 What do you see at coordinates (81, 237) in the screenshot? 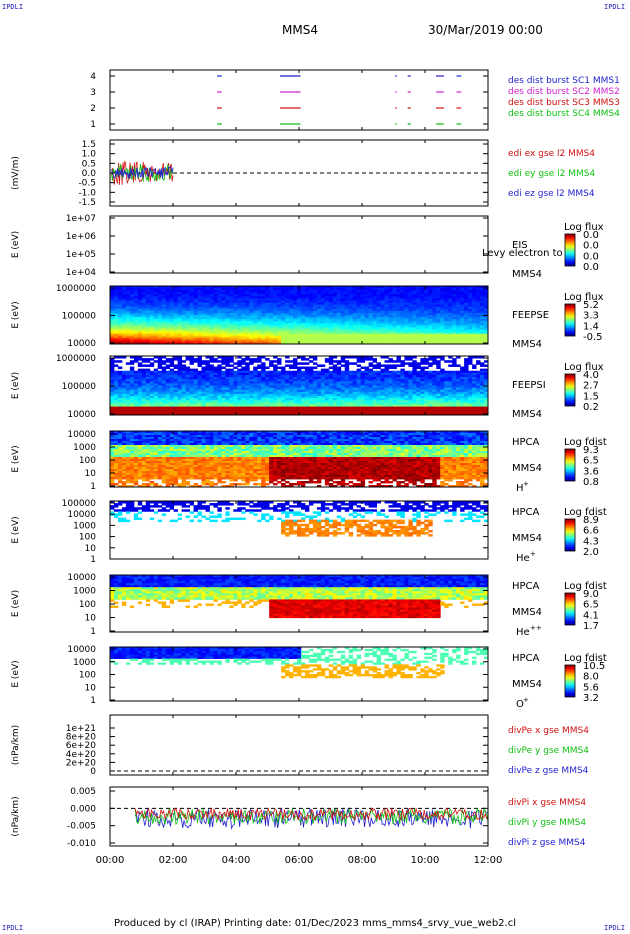
I see `y-tick-label-eis: 1e+06` at bounding box center [81, 237].